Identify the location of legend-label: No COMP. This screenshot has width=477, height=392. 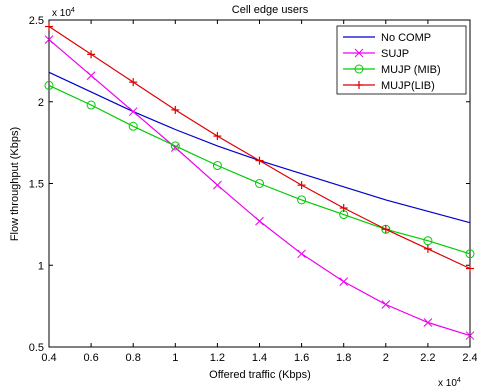
(406, 38).